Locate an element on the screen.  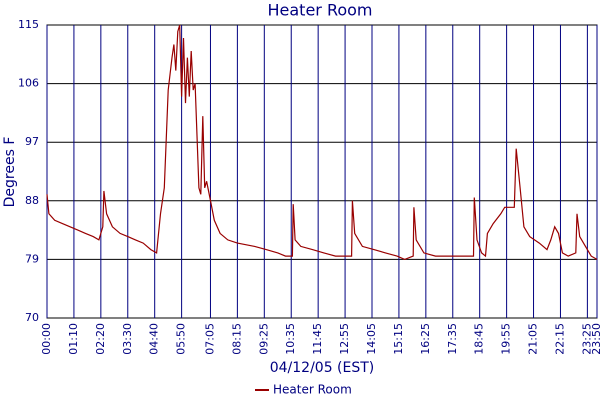
x-tick-label: 00:00 is located at coordinates (46, 339).